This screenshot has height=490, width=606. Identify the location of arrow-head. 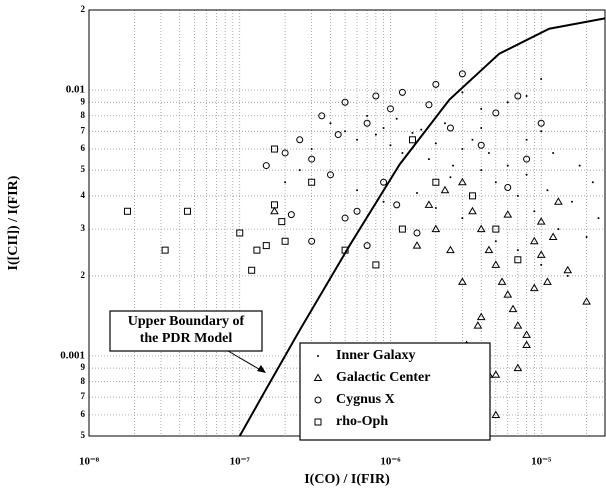
(261, 369).